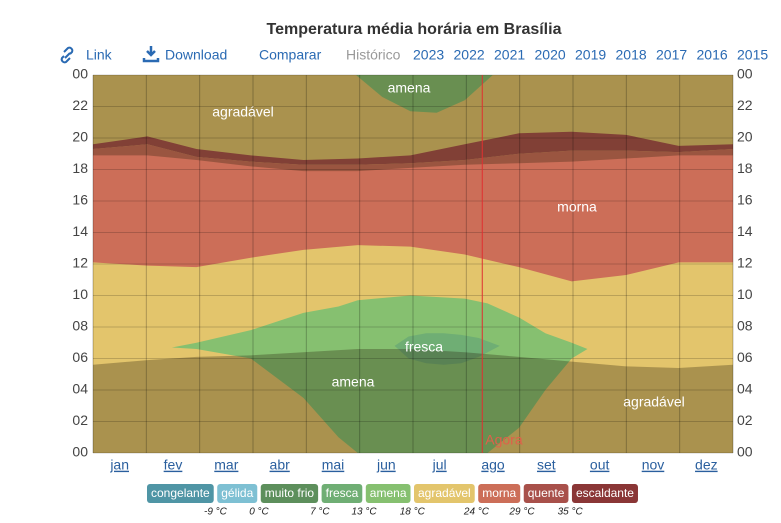  I want to click on legend-threshold: 24 °C, so click(476, 512).